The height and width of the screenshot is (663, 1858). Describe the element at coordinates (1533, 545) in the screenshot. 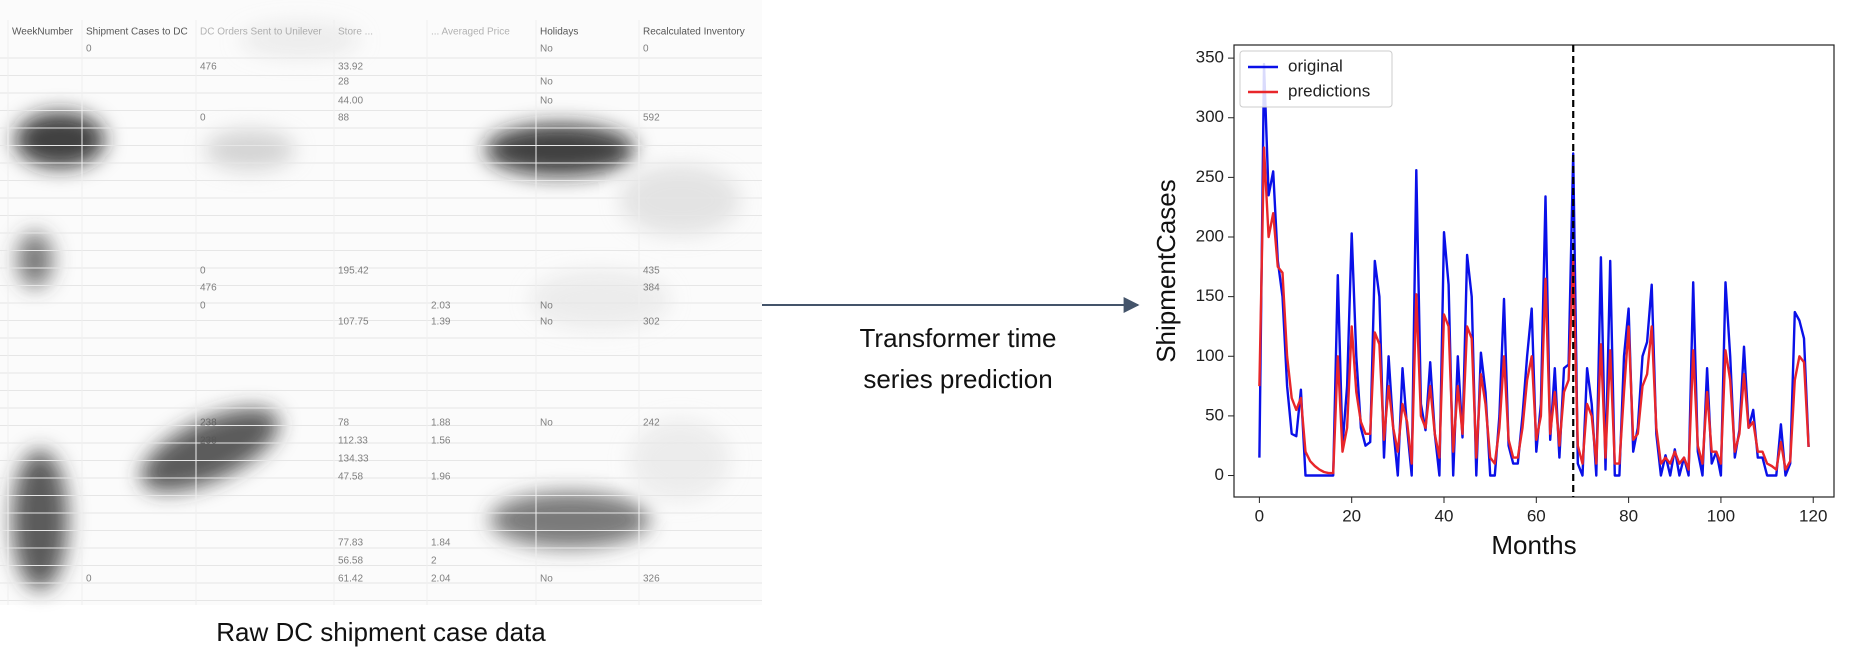

I see `x-axis-label: Months` at that location.